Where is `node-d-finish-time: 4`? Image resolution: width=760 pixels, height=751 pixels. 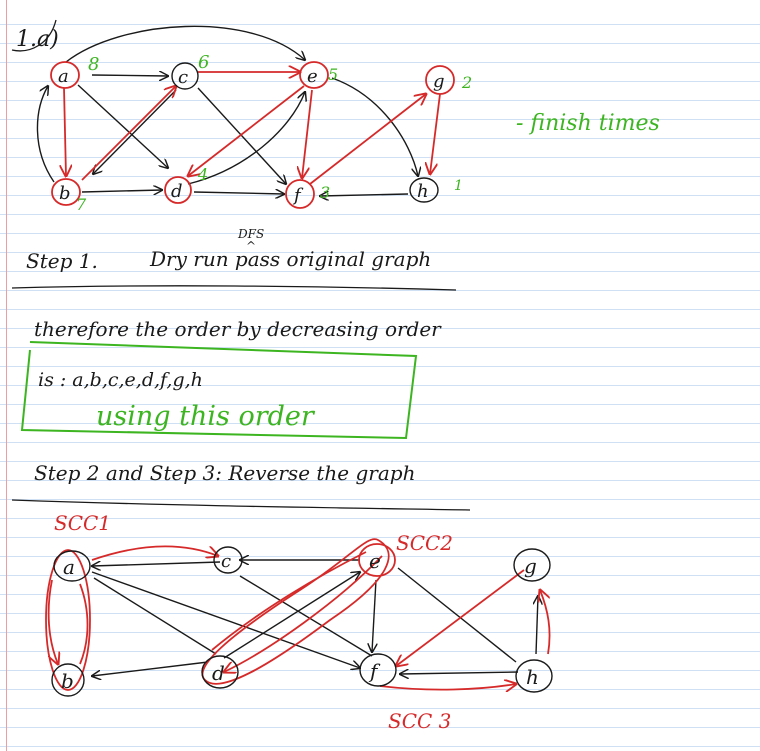 node-d-finish-time: 4 is located at coordinates (202, 174).